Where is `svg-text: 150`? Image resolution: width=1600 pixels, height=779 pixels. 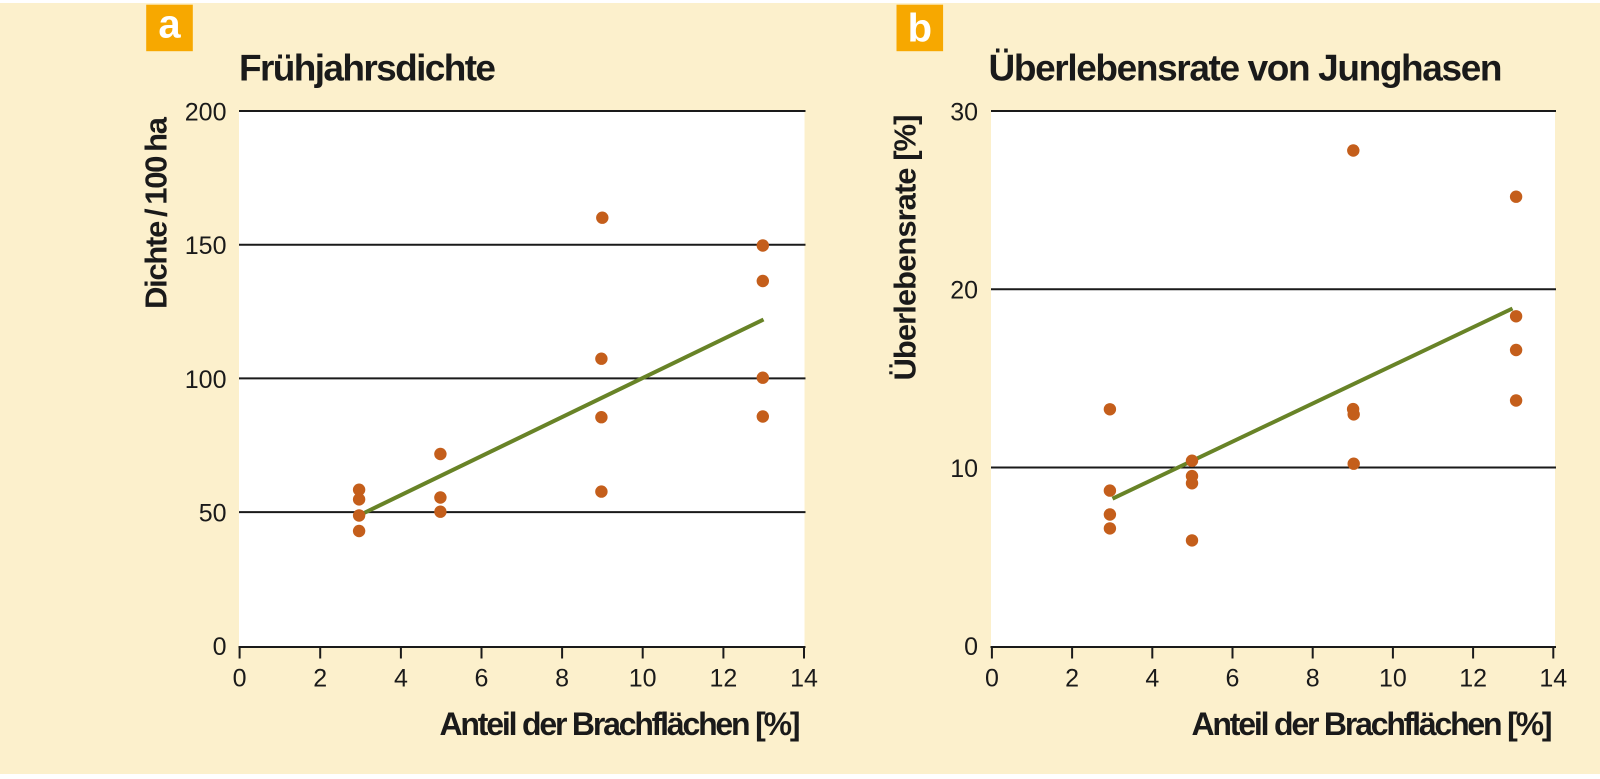 svg-text: 150 is located at coordinates (206, 246).